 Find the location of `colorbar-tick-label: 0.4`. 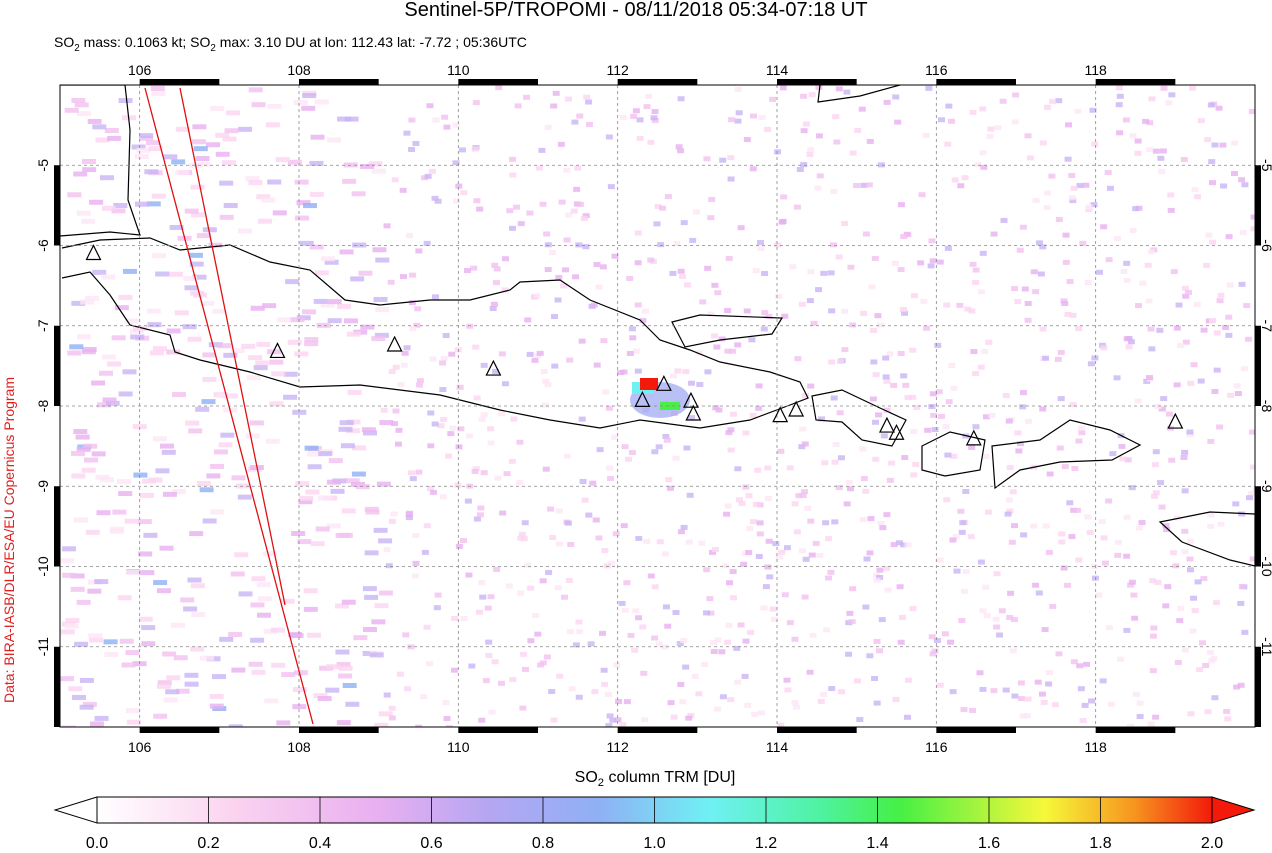

colorbar-tick-label: 0.4 is located at coordinates (320, 843).